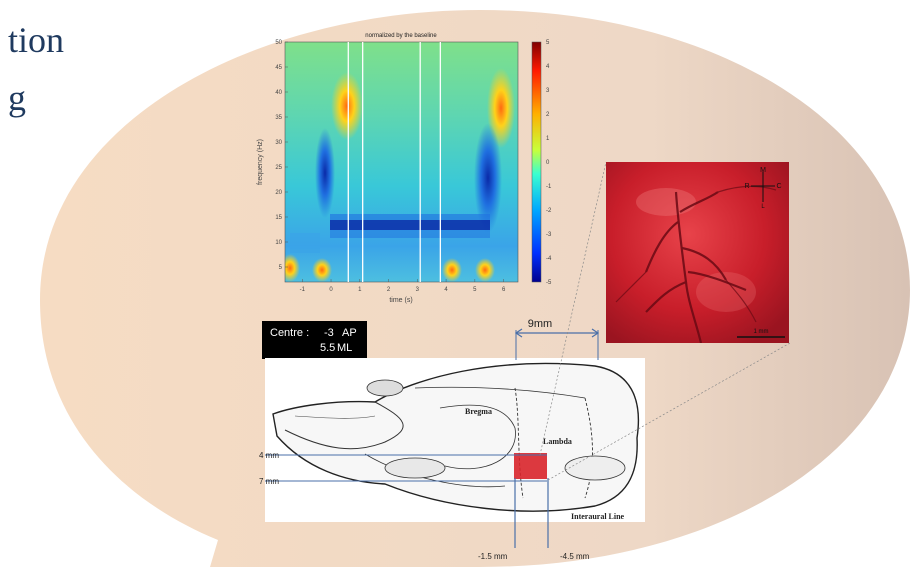  Describe the element at coordinates (418, 290) in the screenshot. I see `x-tick-label: 3` at that location.